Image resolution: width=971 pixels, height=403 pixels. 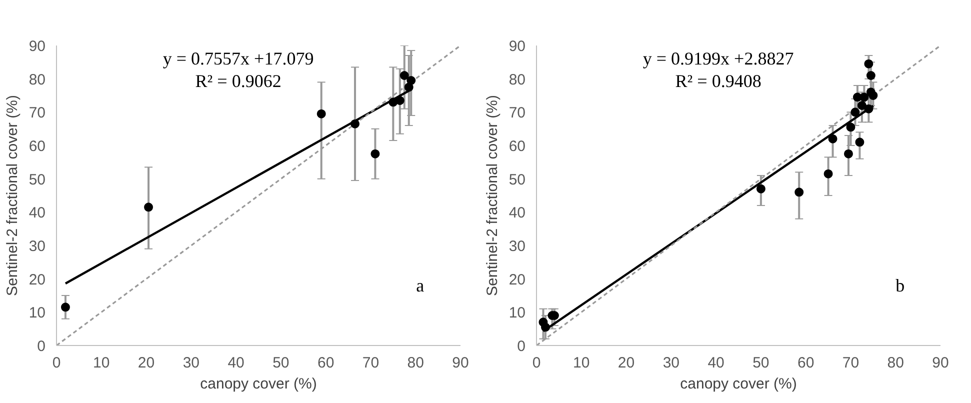 I want to click on annotation: y = 0.7557x +17.079, so click(x=238, y=58).